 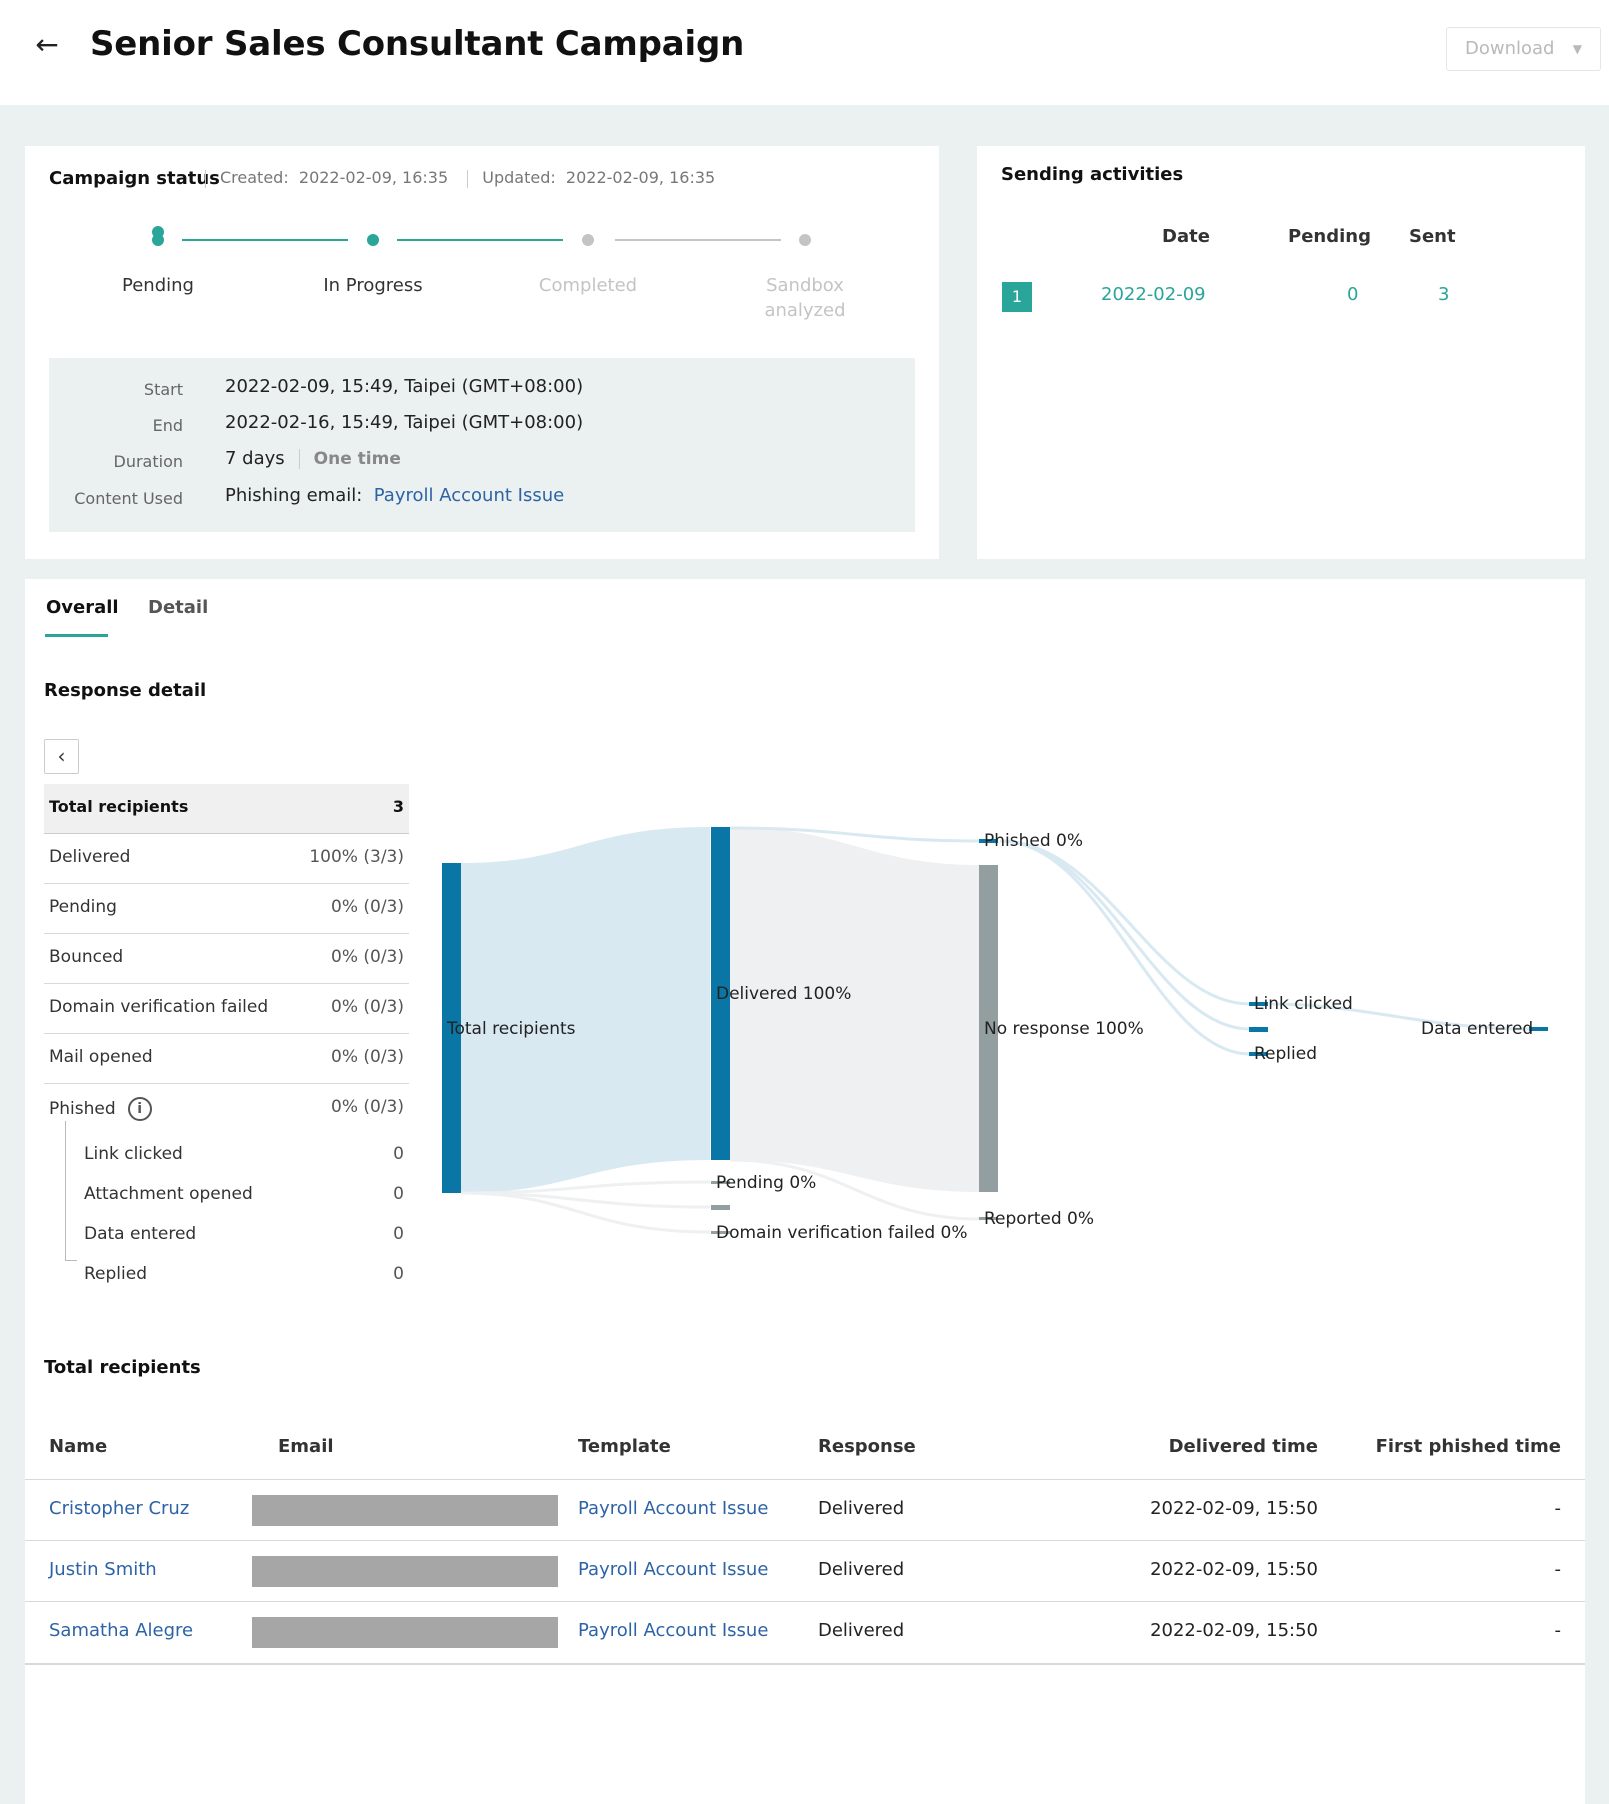 I want to click on delivered-time: 2022-02-09, 15:50, so click(x=1234, y=1630).